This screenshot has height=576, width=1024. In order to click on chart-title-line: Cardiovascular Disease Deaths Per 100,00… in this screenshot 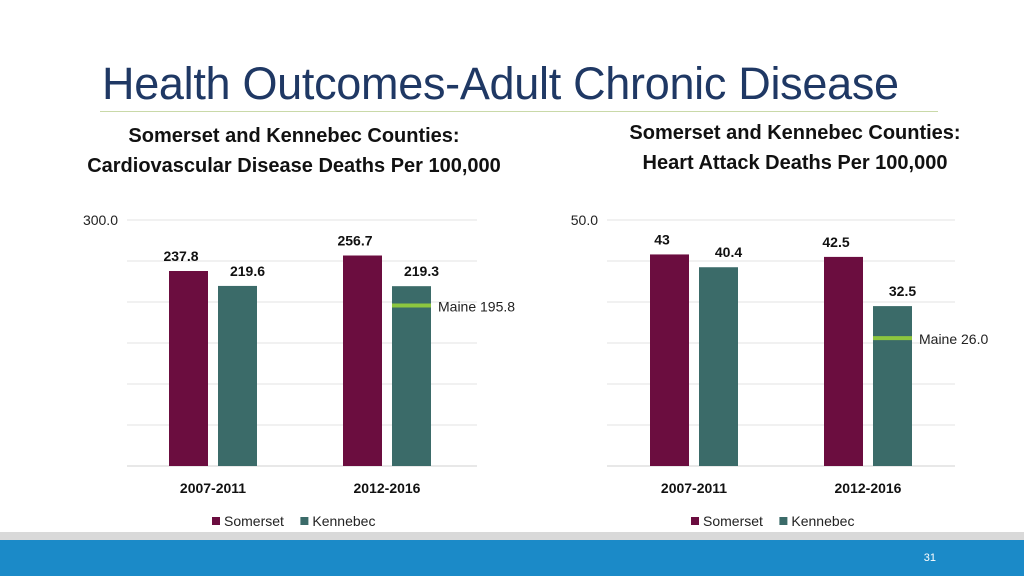, I will do `click(294, 166)`.